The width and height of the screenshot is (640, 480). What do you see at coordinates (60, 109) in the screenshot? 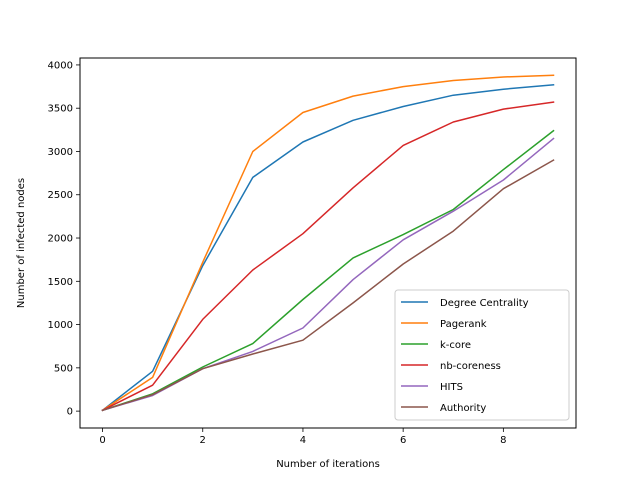
I see `y-tick-label: 3500` at bounding box center [60, 109].